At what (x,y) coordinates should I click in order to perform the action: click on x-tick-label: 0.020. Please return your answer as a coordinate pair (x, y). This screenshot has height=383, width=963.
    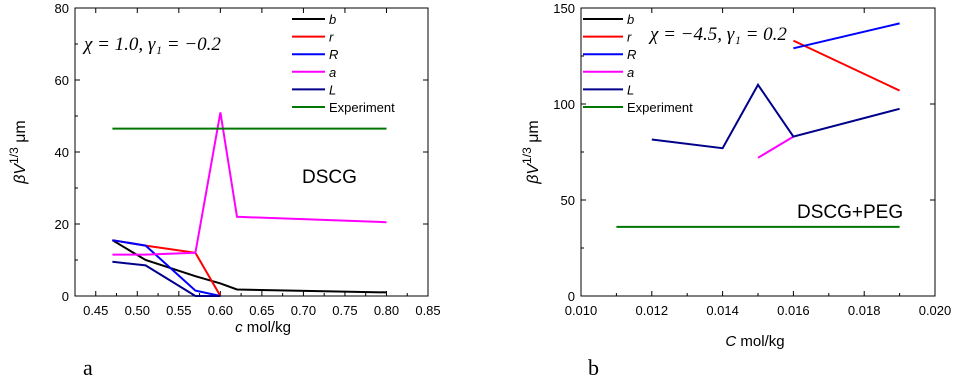
    Looking at the image, I should click on (935, 310).